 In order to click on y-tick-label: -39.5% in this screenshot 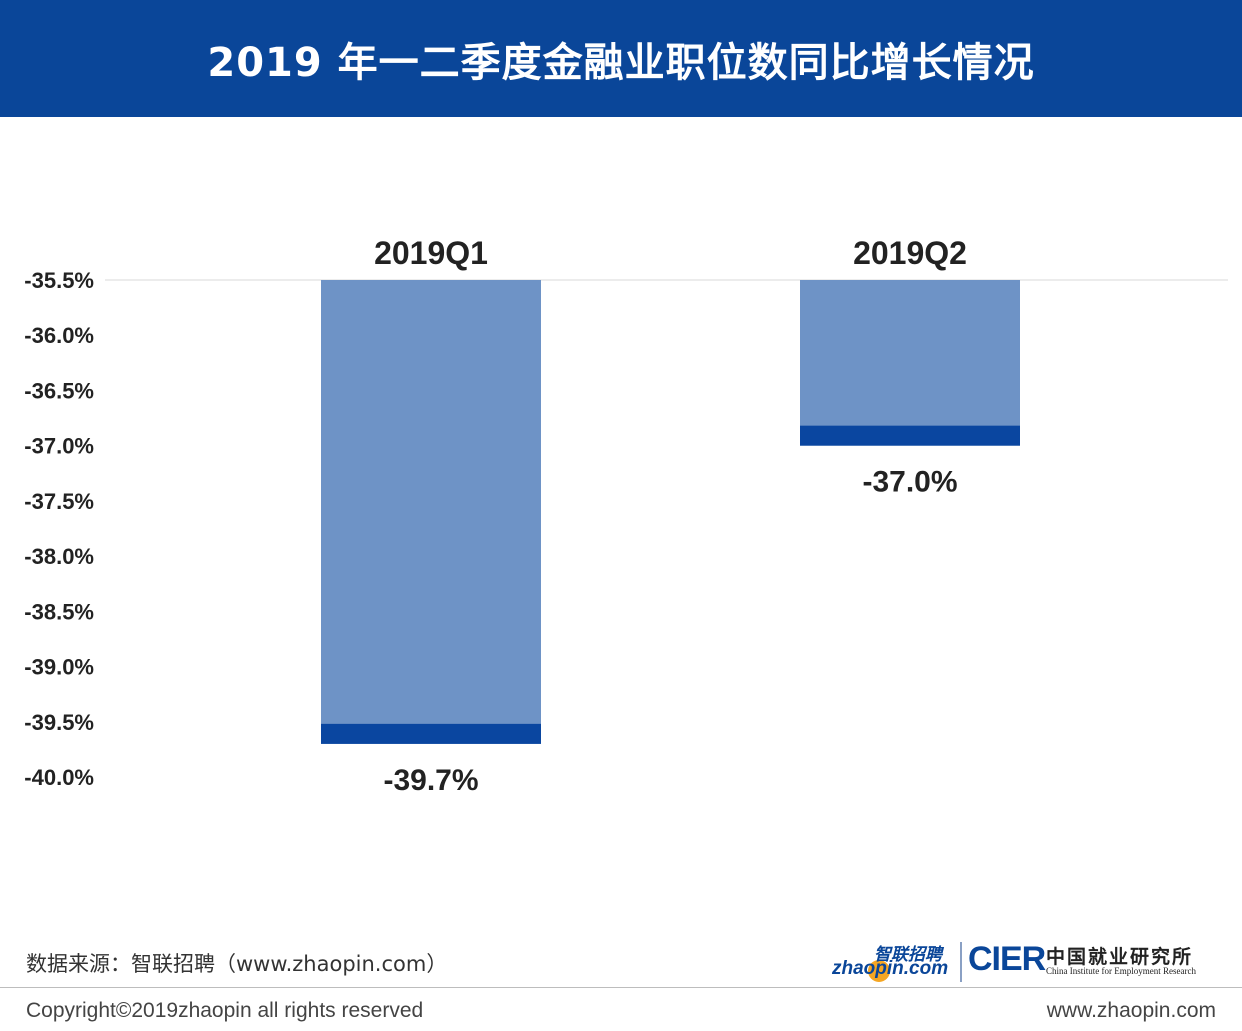, I will do `click(59, 722)`.